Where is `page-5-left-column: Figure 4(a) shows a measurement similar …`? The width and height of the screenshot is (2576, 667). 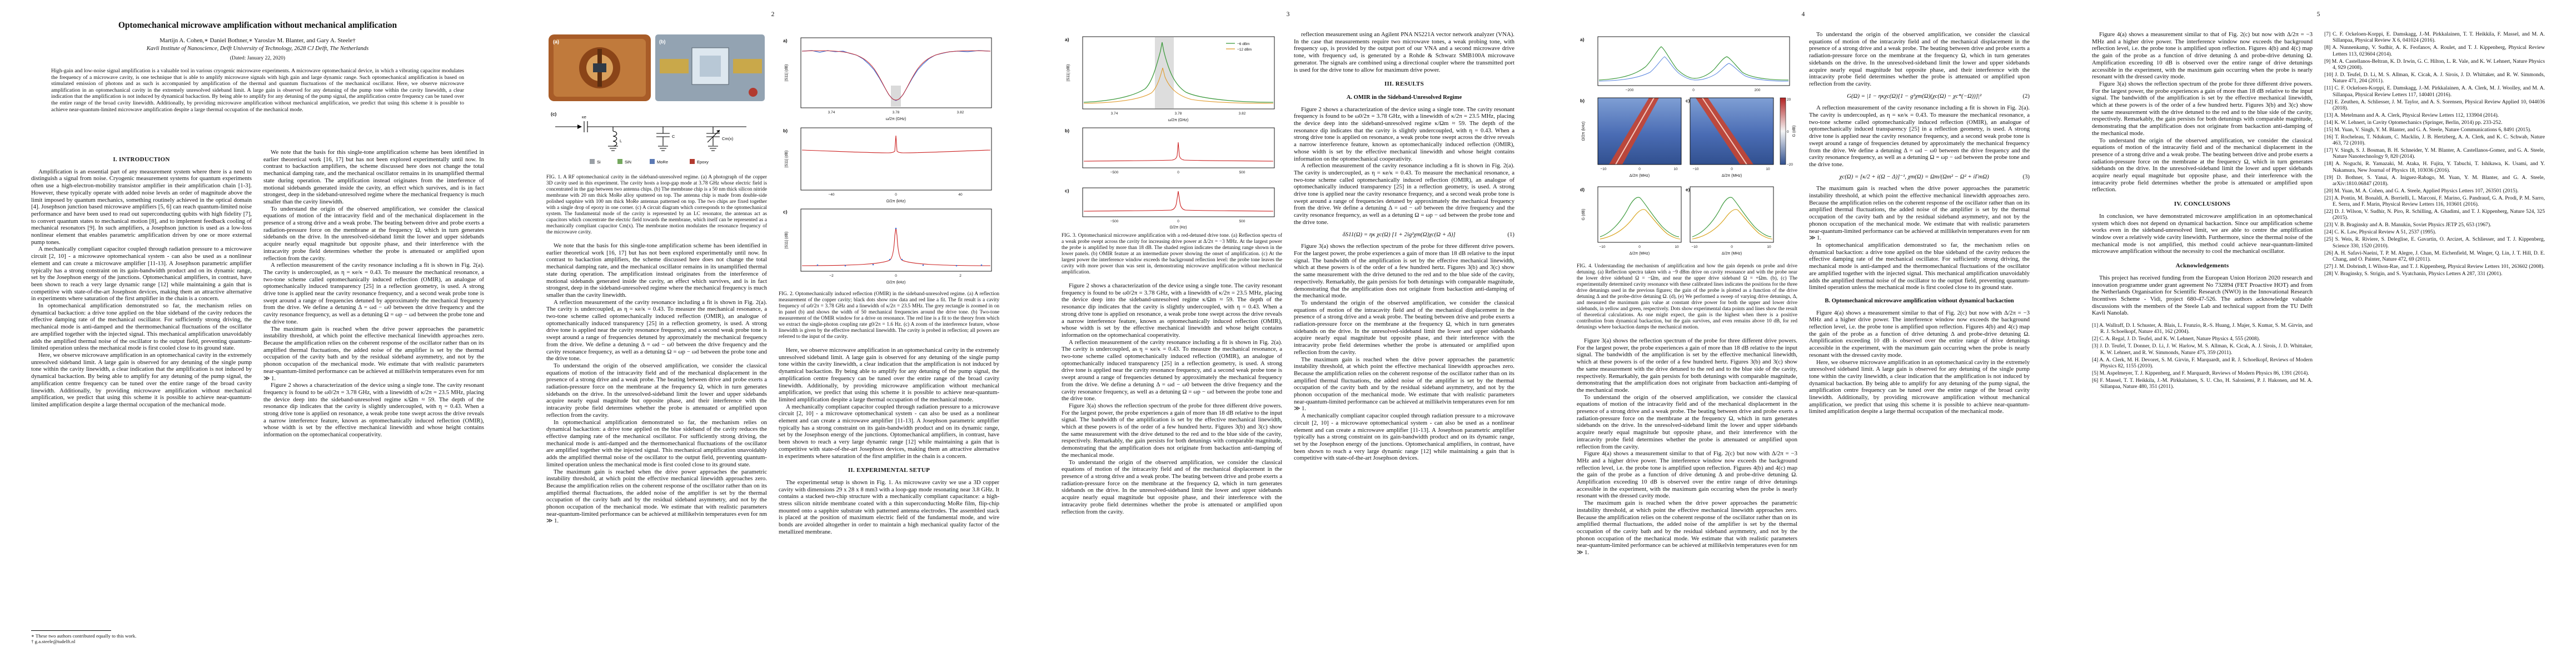
page-5-left-column: Figure 4(a) shows a measurement similar … is located at coordinates (2202, 337).